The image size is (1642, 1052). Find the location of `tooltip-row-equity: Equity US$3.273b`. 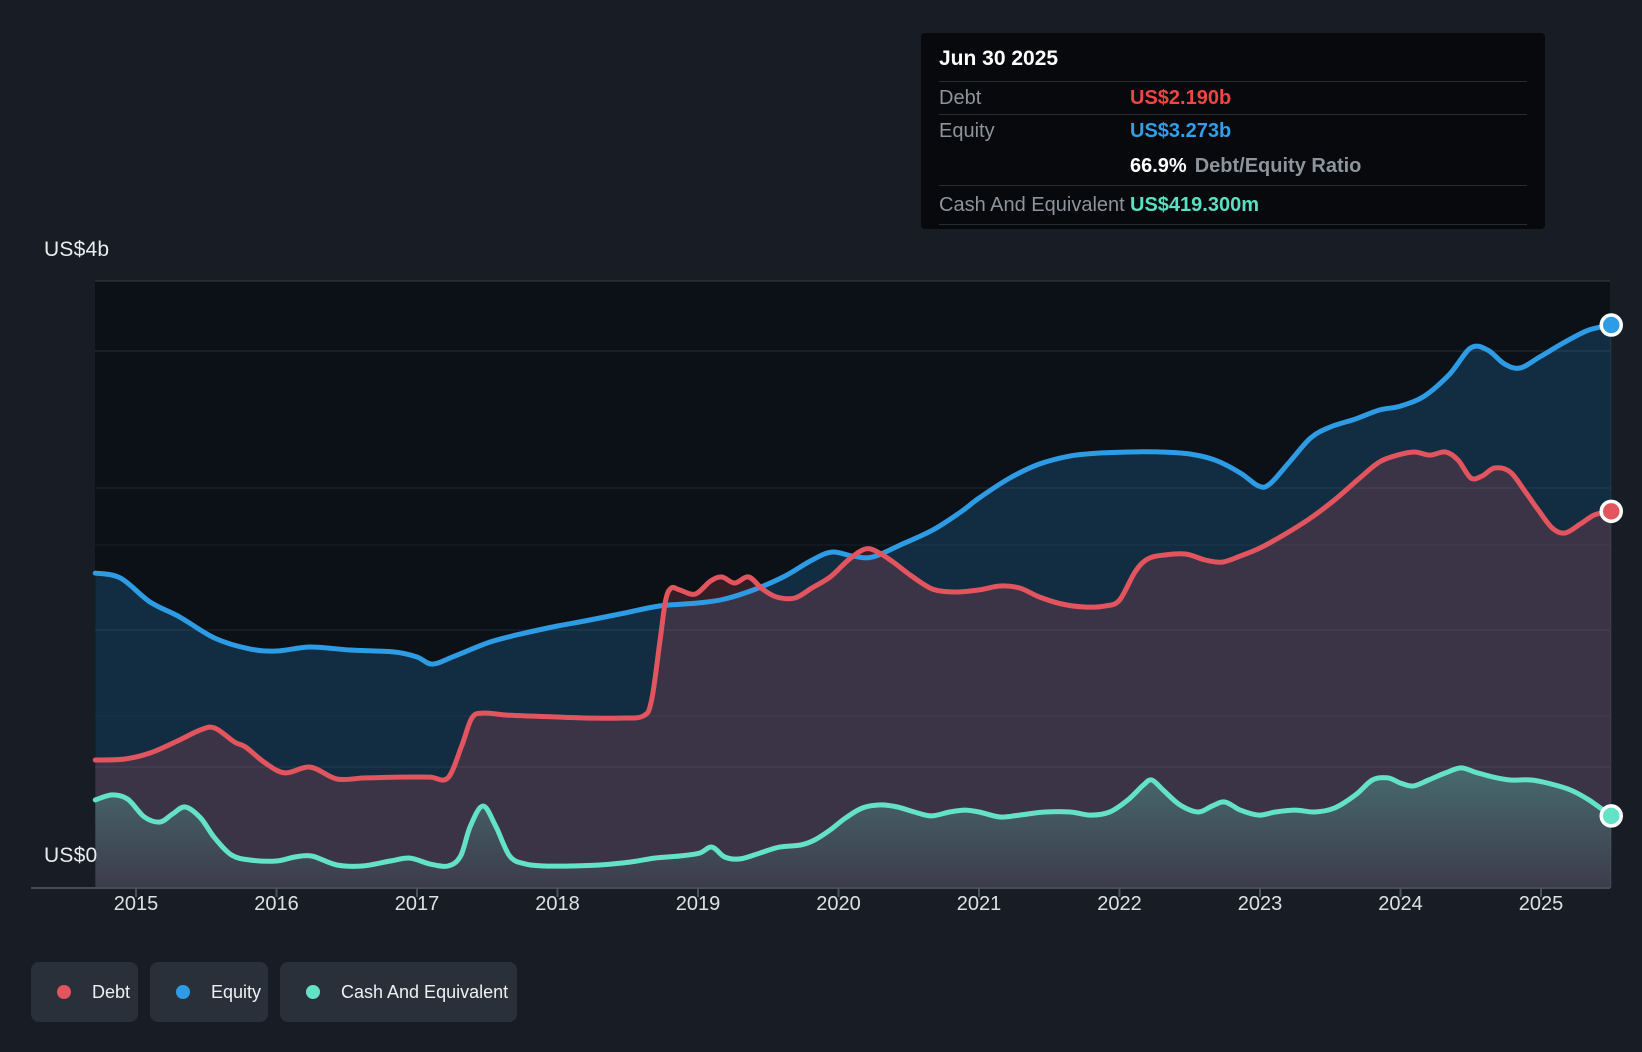

tooltip-row-equity: Equity US$3.273b is located at coordinates (1233, 131).